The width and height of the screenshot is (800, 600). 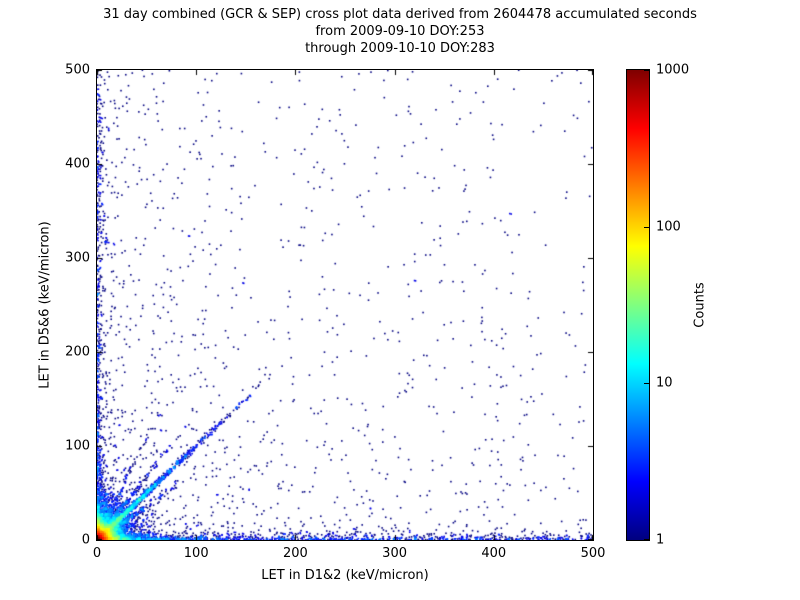 I want to click on colorbar, so click(x=638, y=305).